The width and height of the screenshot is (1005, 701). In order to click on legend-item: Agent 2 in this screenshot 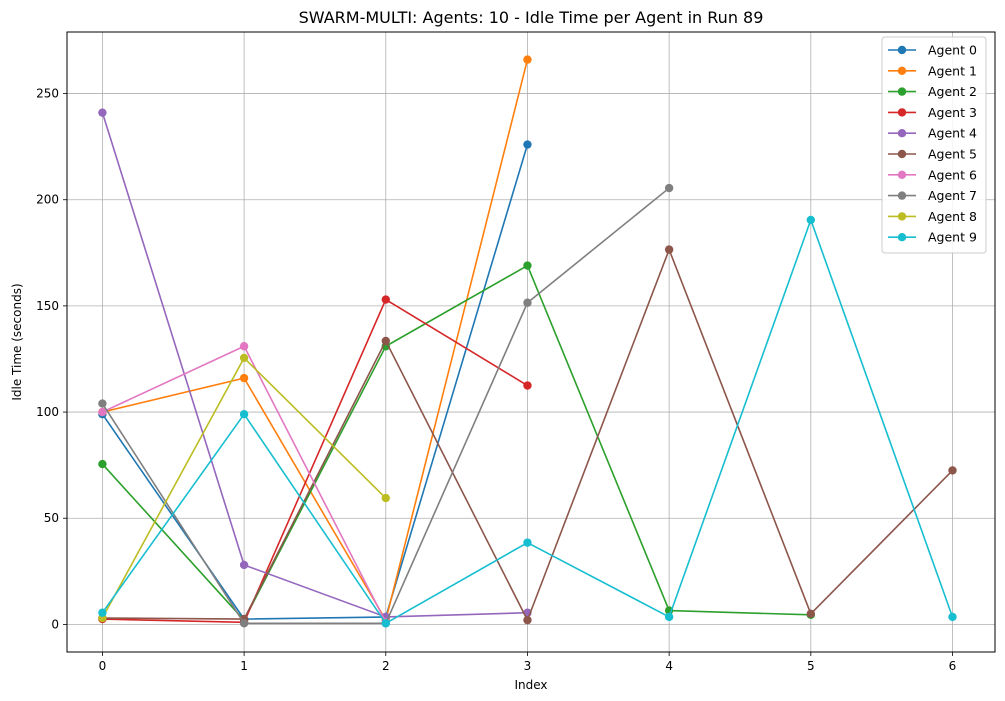, I will do `click(932, 91)`.